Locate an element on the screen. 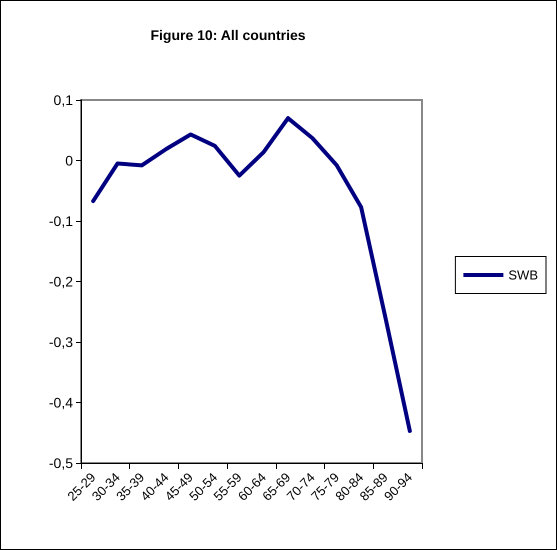  y-tick-label: -0,4 is located at coordinates (61, 402).